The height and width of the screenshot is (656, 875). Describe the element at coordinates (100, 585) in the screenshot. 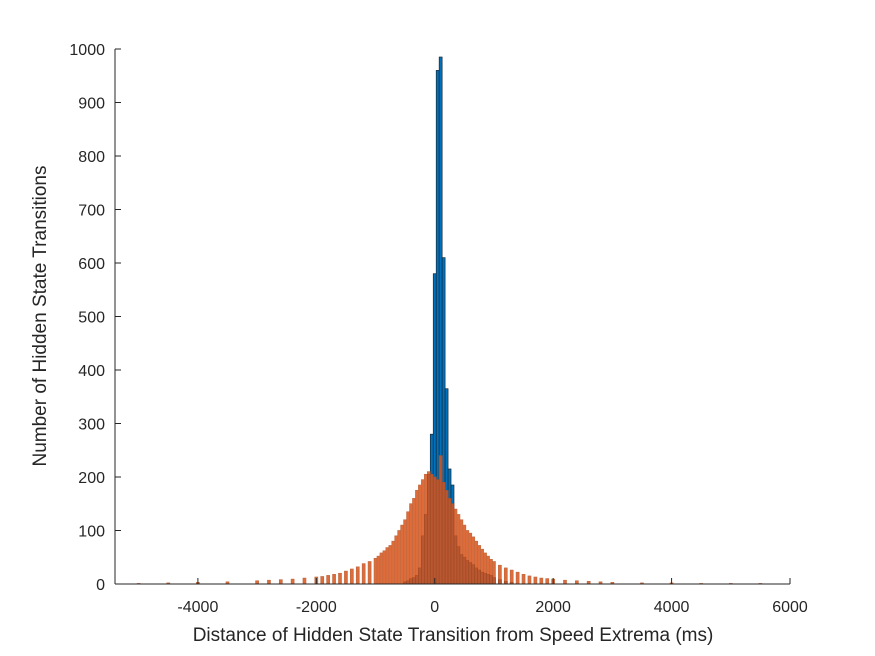

I see `y-tick-label: 0` at that location.